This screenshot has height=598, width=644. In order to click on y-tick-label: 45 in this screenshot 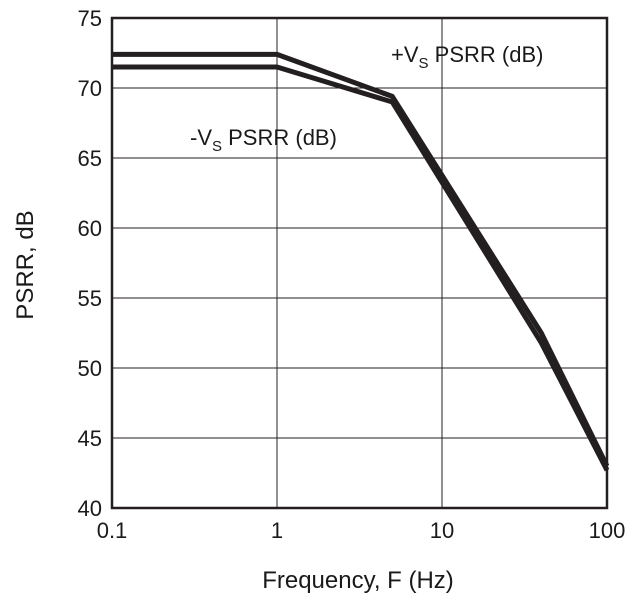, I will do `click(90, 438)`.